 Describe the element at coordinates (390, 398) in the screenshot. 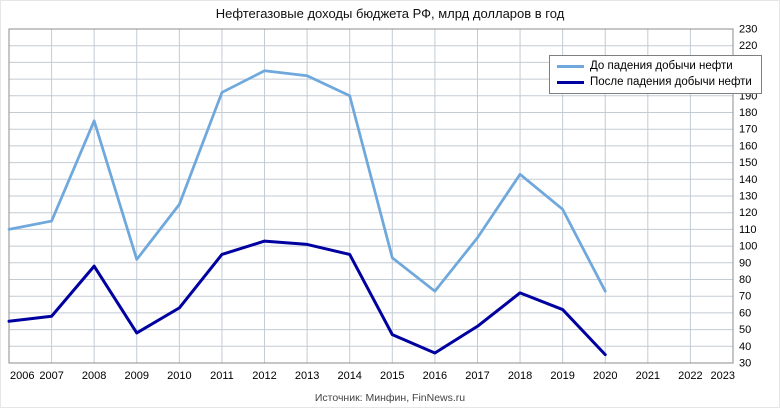

I see `source-note: Источник: Минфин, FinNews.ru` at that location.